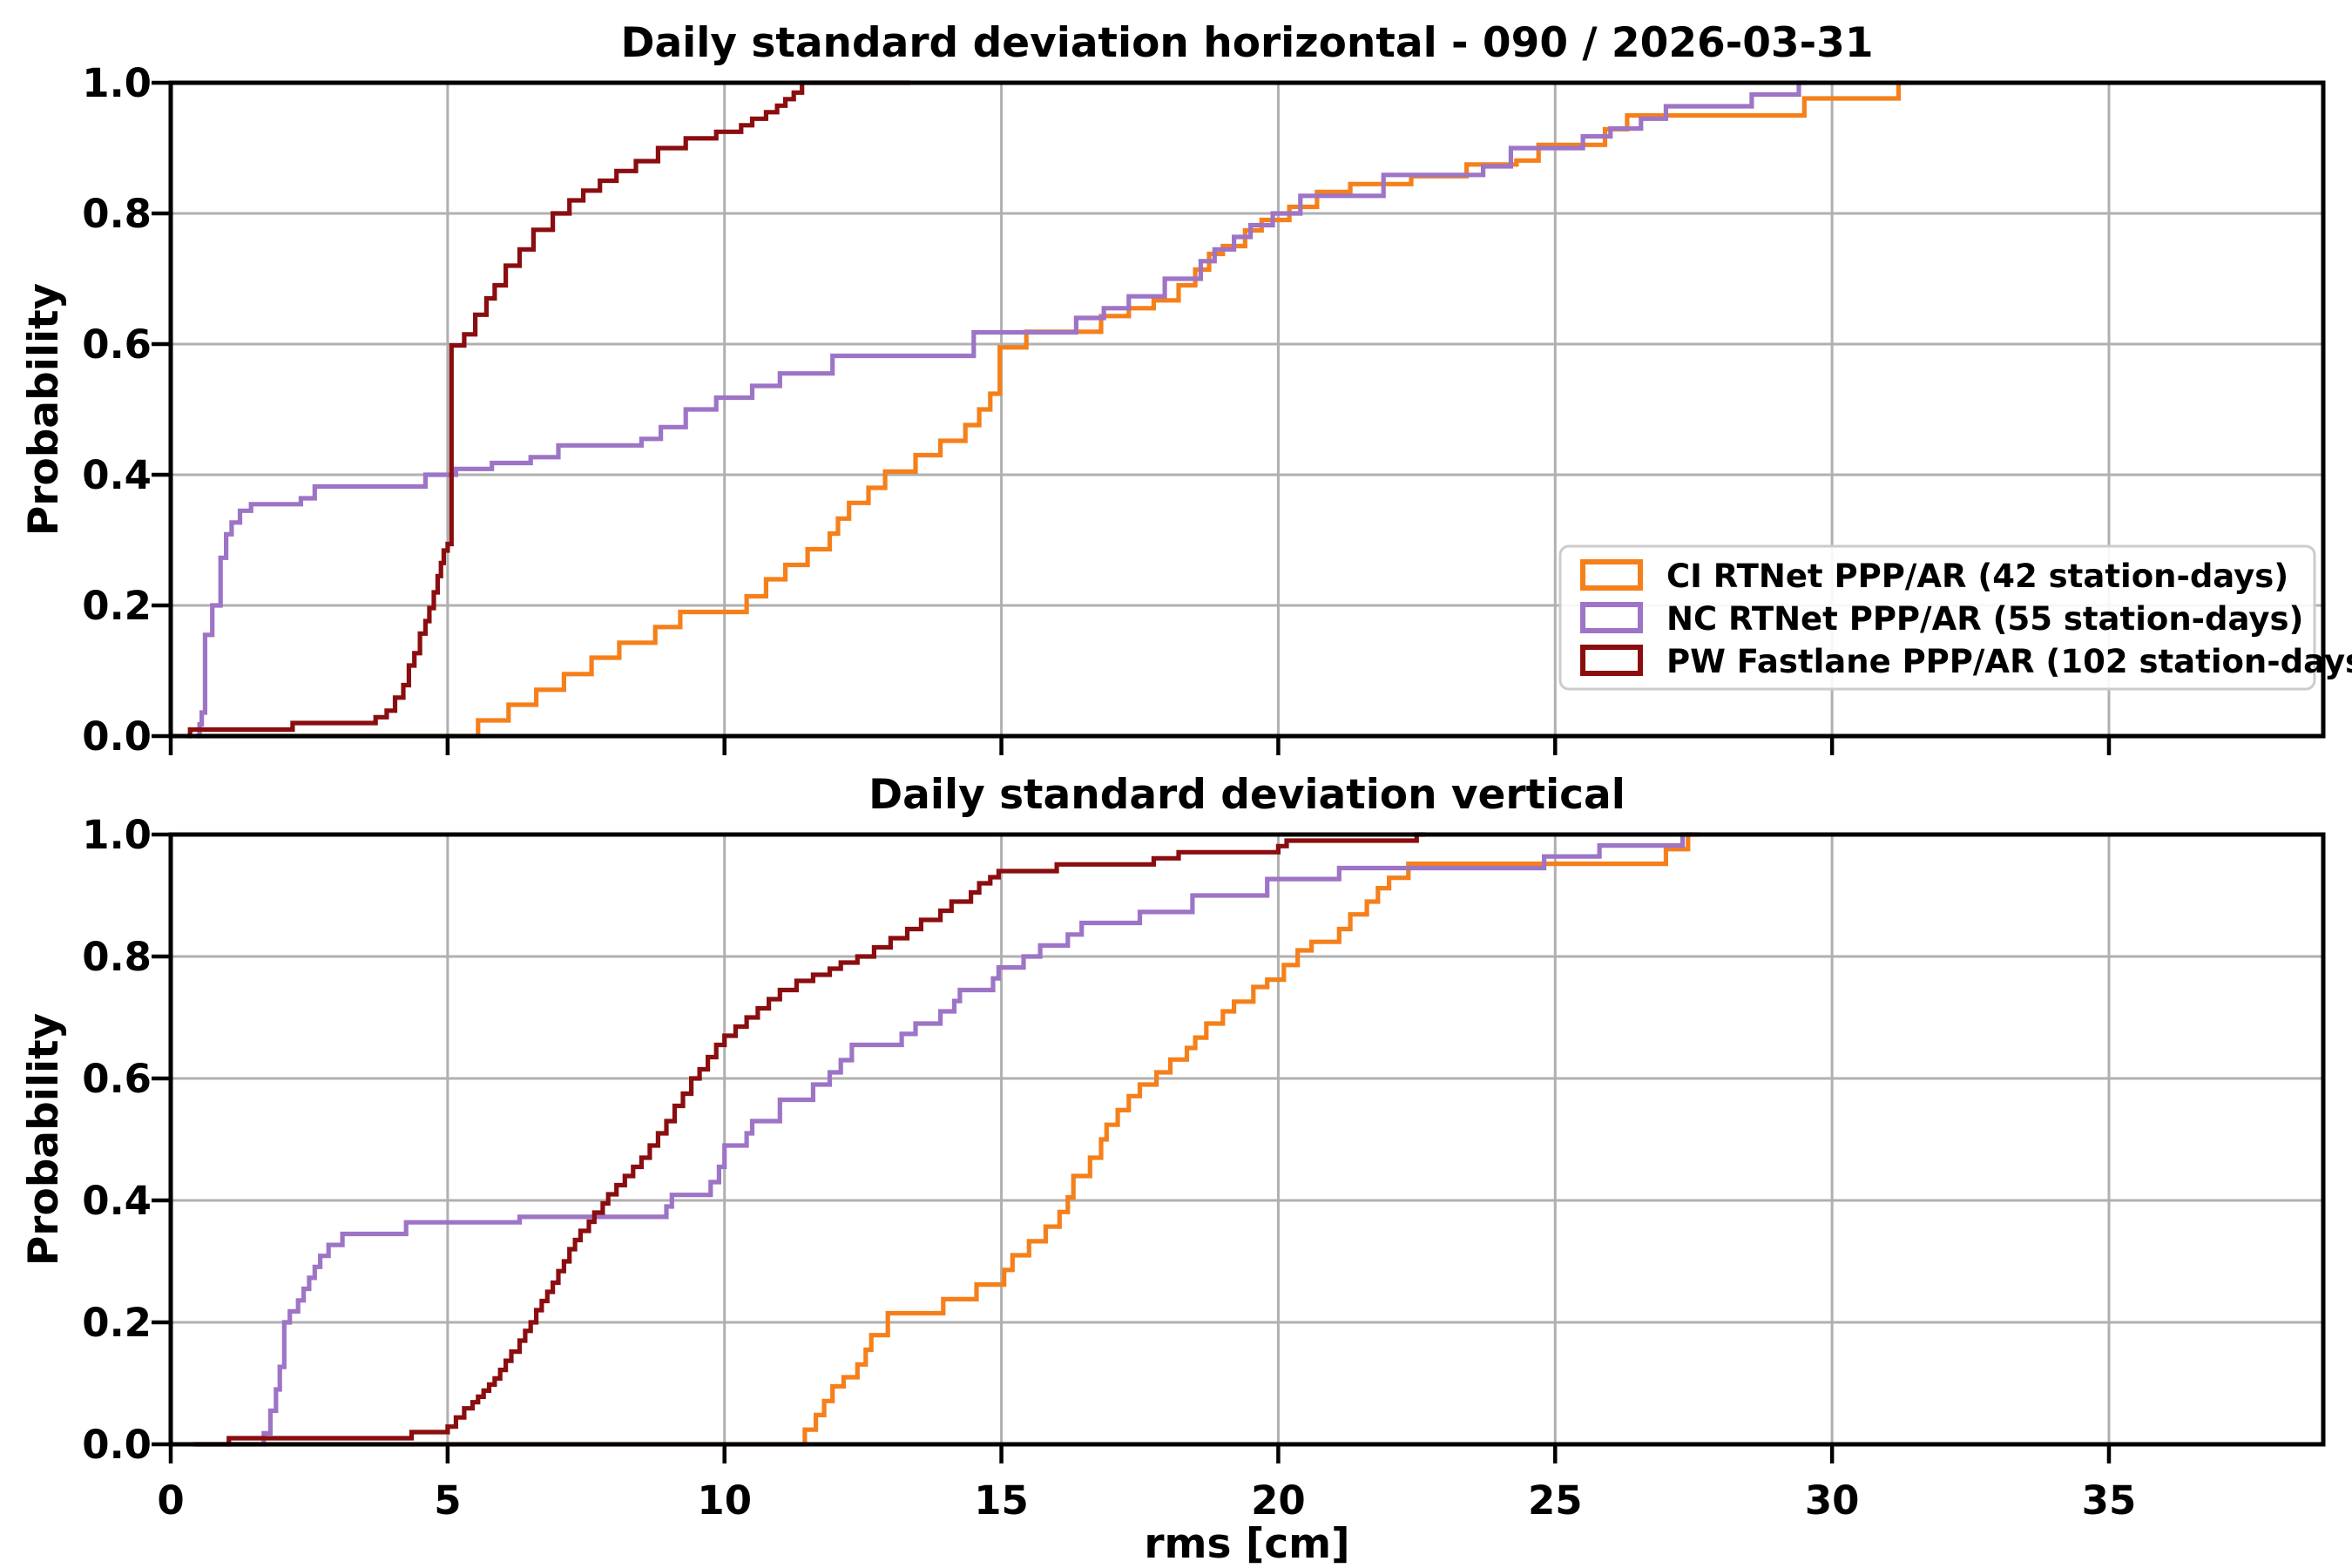  I want to click on x-tick-label: 30, so click(1832, 1500).